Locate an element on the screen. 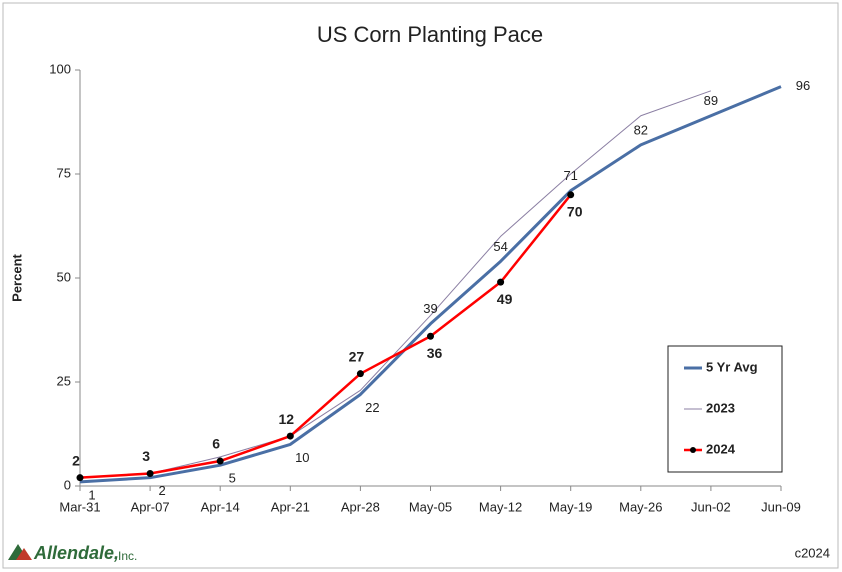 Image resolution: width=842 pixels, height=572 pixels. data-label: 49 is located at coordinates (505, 299).